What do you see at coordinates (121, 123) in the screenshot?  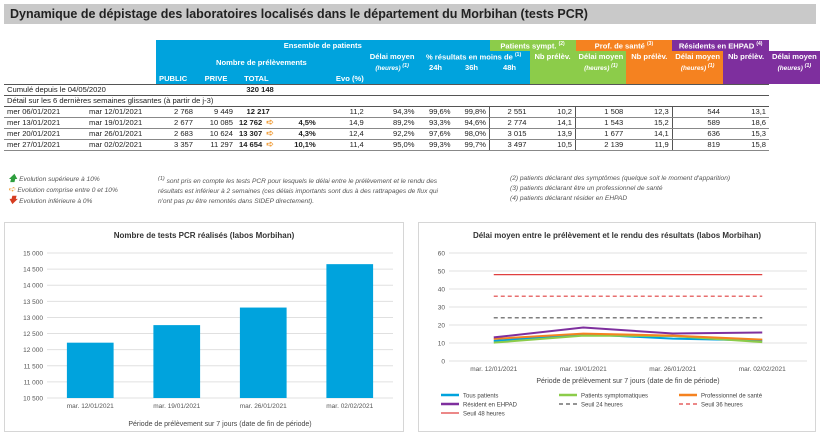 I see `row-end-date: mar 19/01/2021` at bounding box center [121, 123].